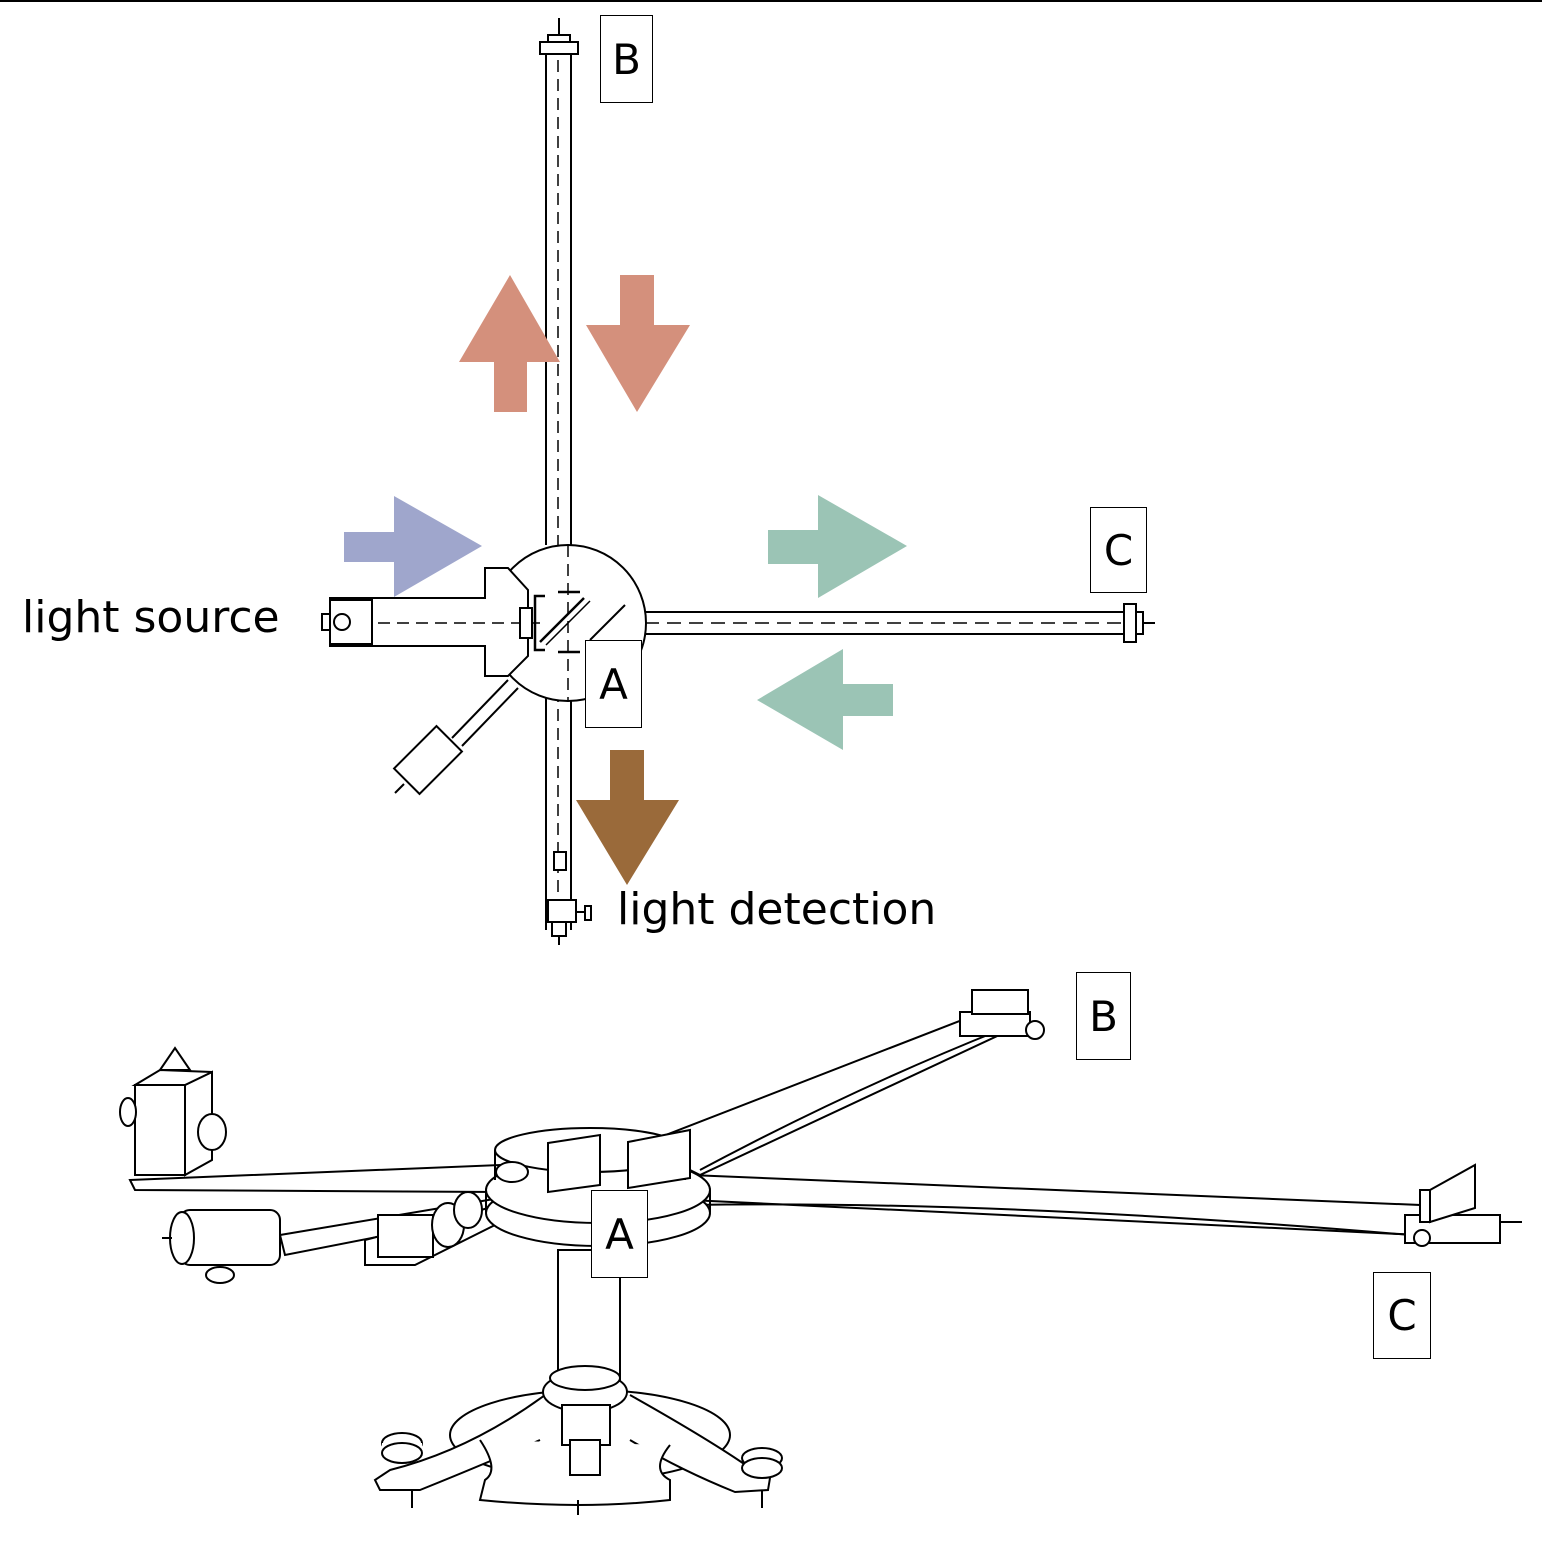  Describe the element at coordinates (334, 1237) in the screenshot. I see `perspective-compensator` at that location.